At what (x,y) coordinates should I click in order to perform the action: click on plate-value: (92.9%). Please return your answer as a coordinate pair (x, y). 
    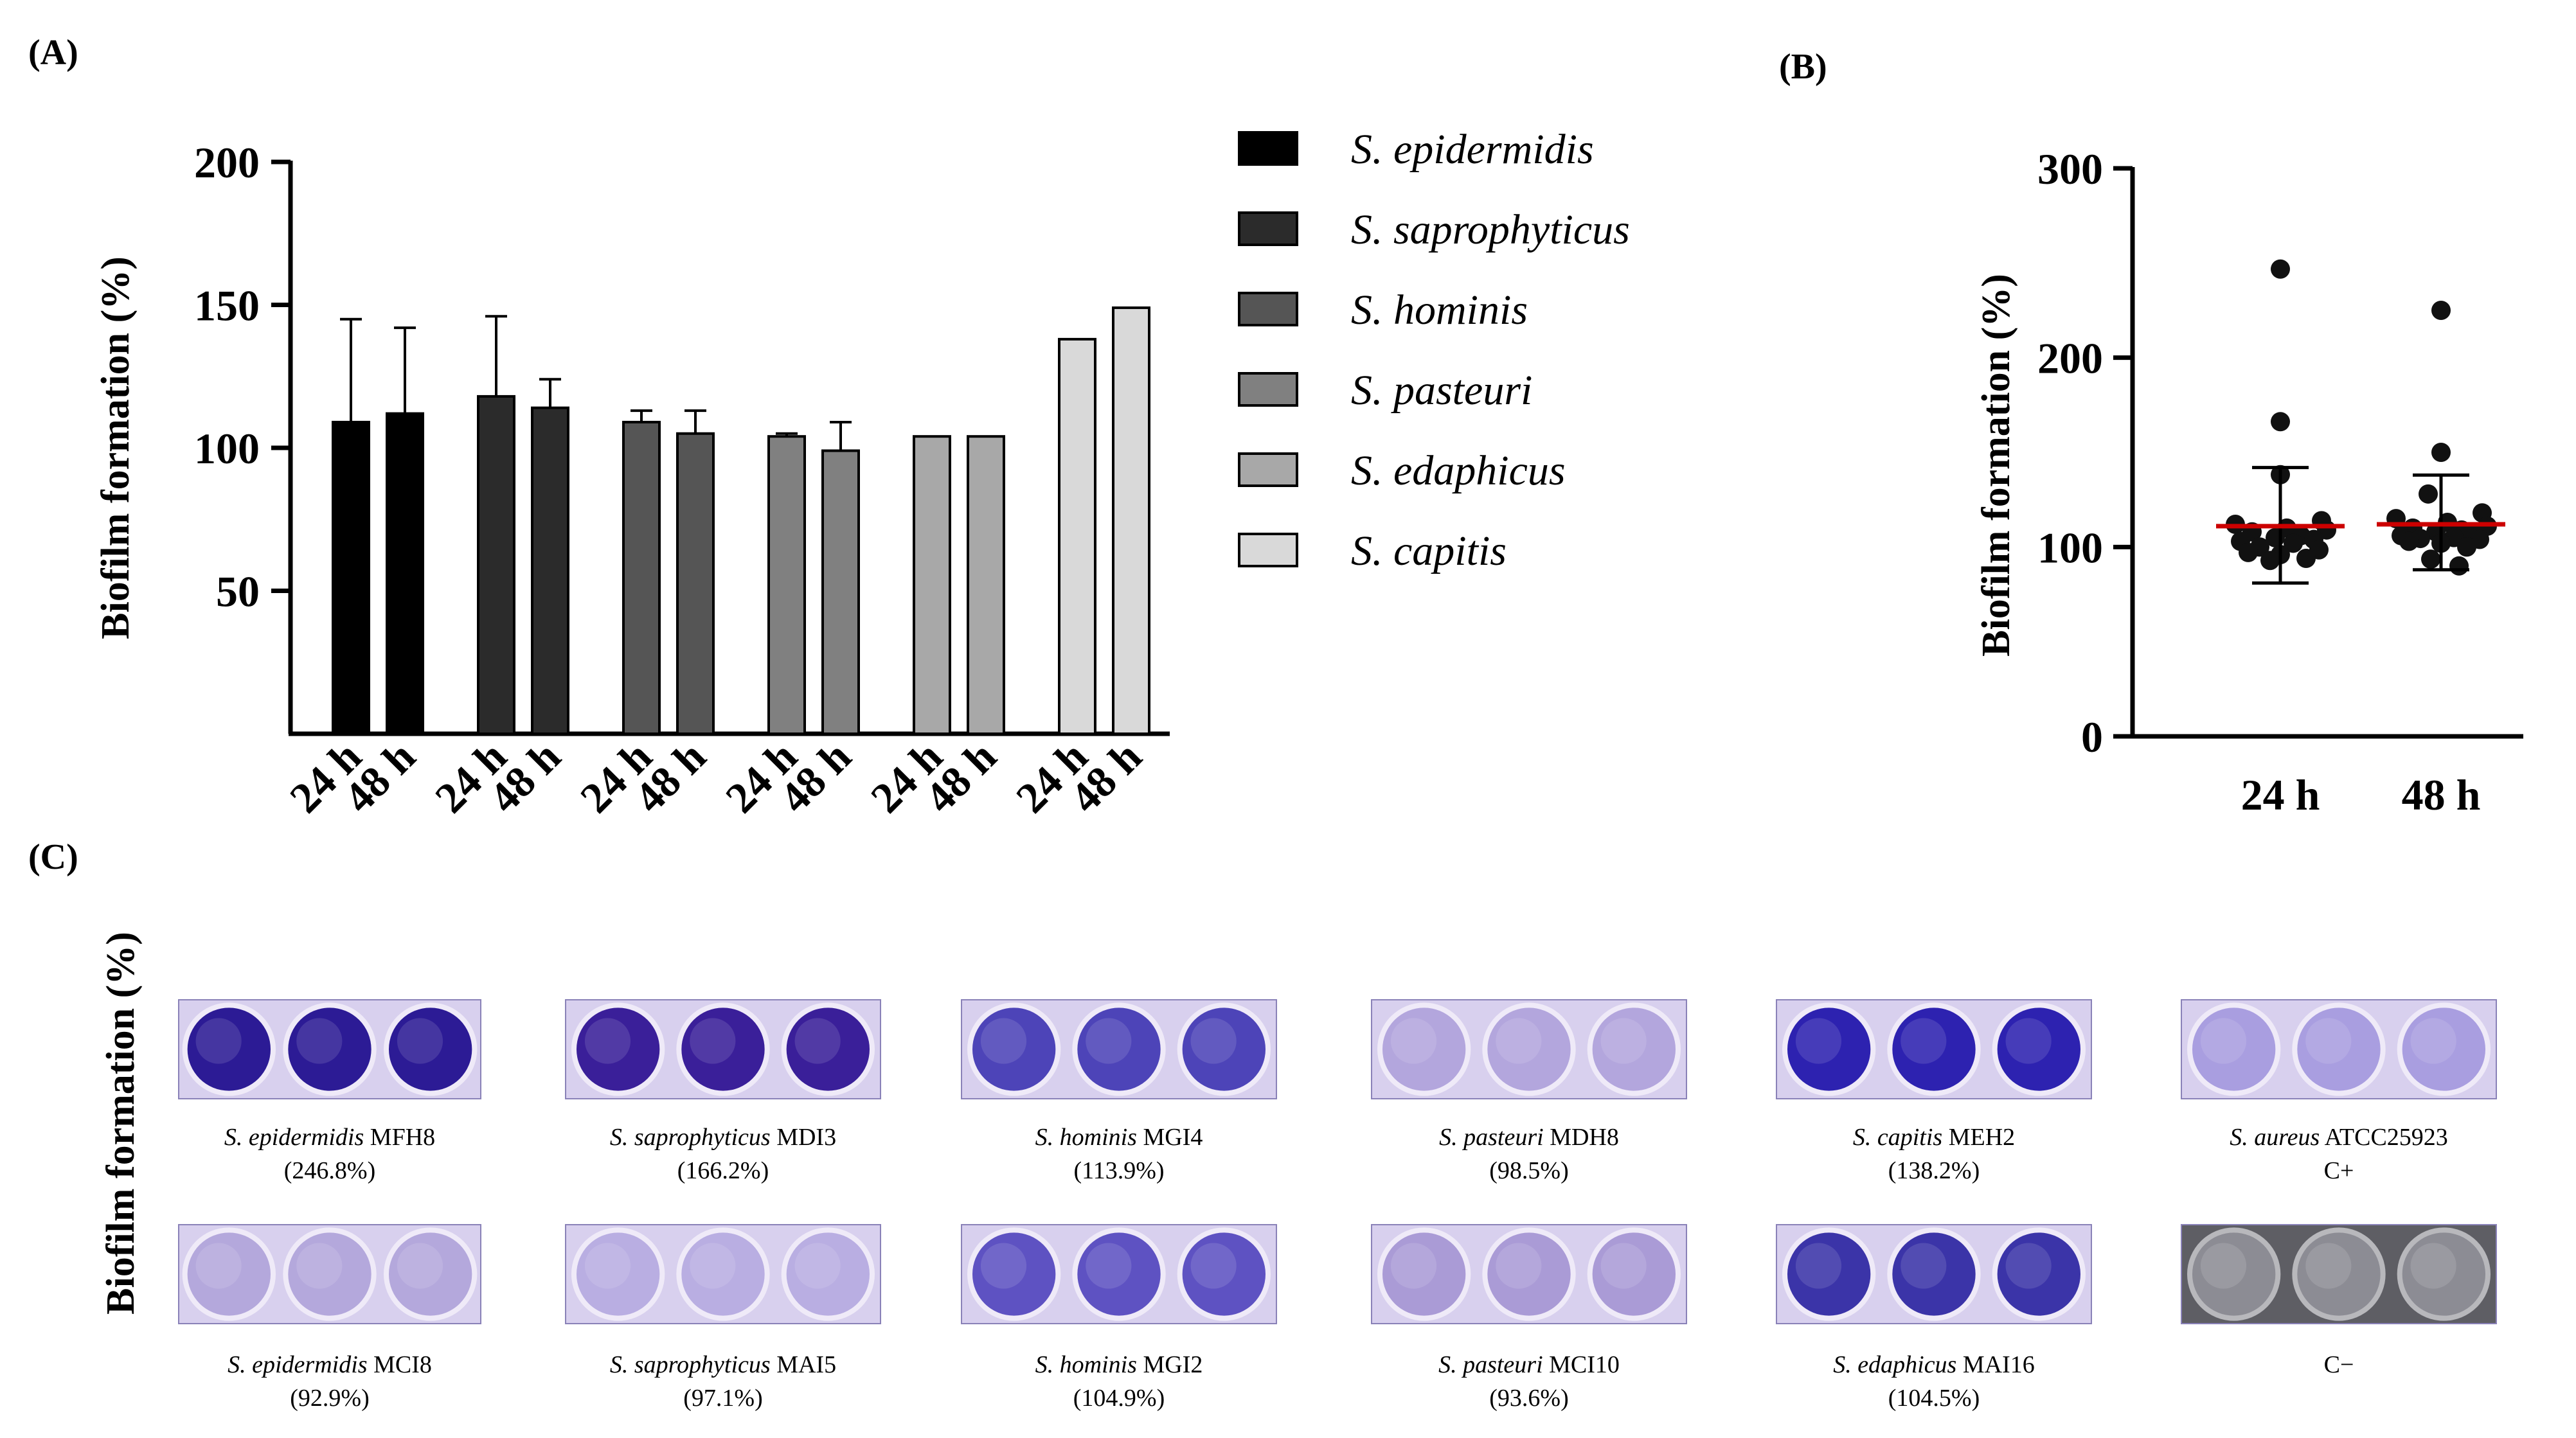
    Looking at the image, I should click on (329, 1398).